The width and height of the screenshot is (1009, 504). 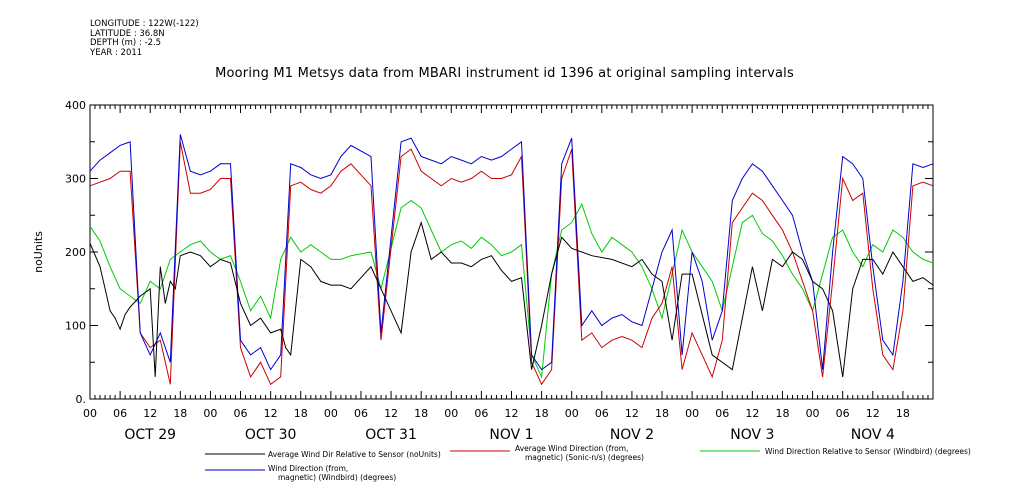 What do you see at coordinates (38, 252) in the screenshot?
I see `y-axis-label: noUnits` at bounding box center [38, 252].